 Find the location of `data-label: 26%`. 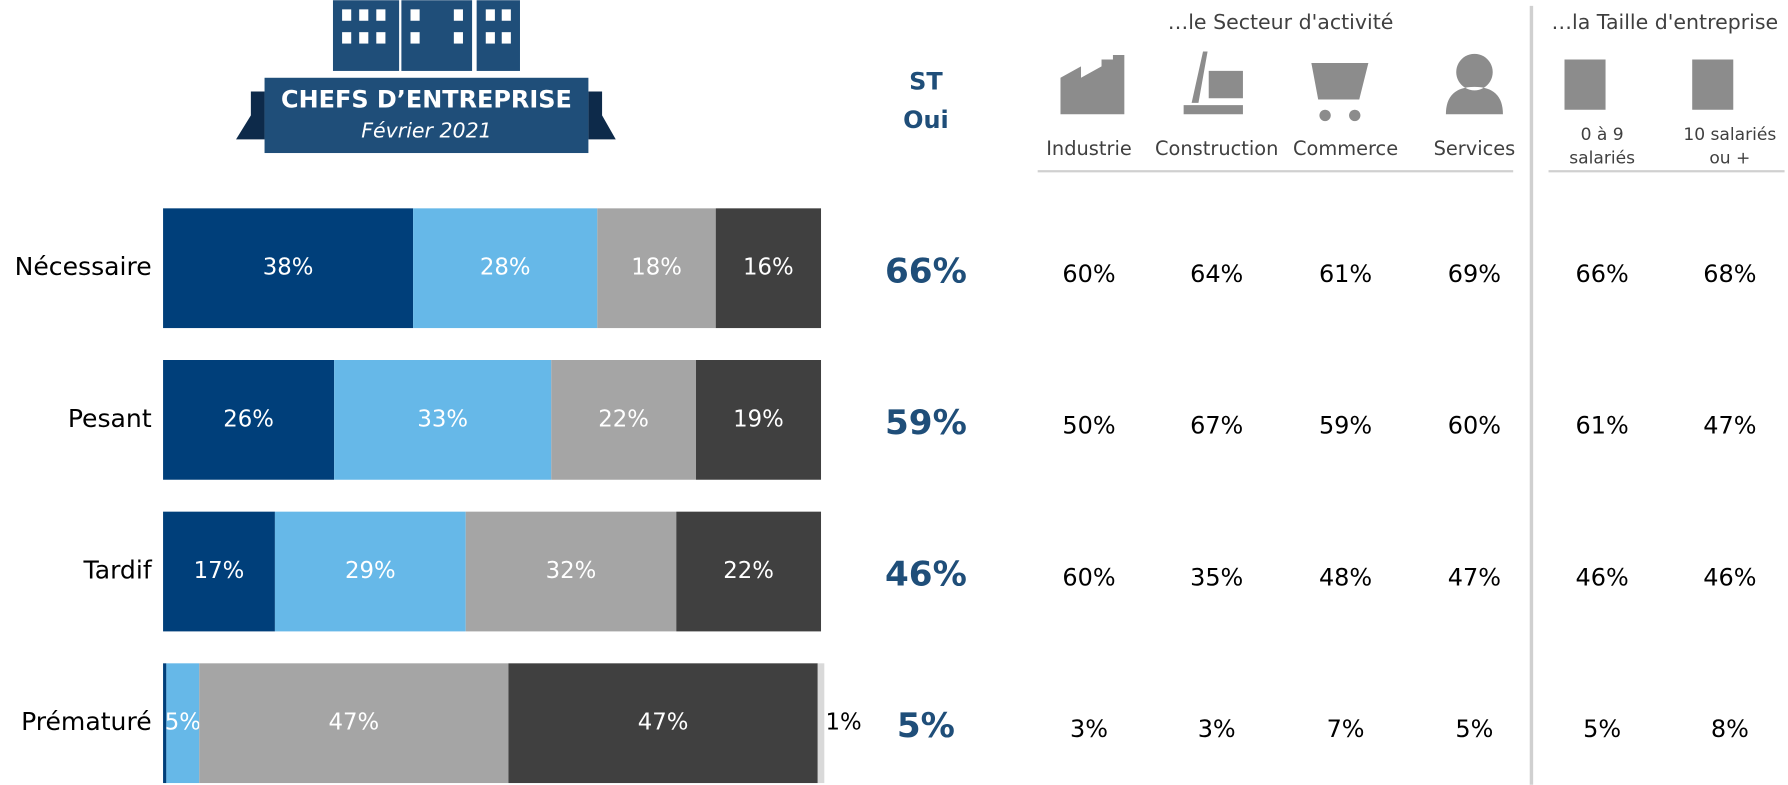

data-label: 26% is located at coordinates (248, 419).